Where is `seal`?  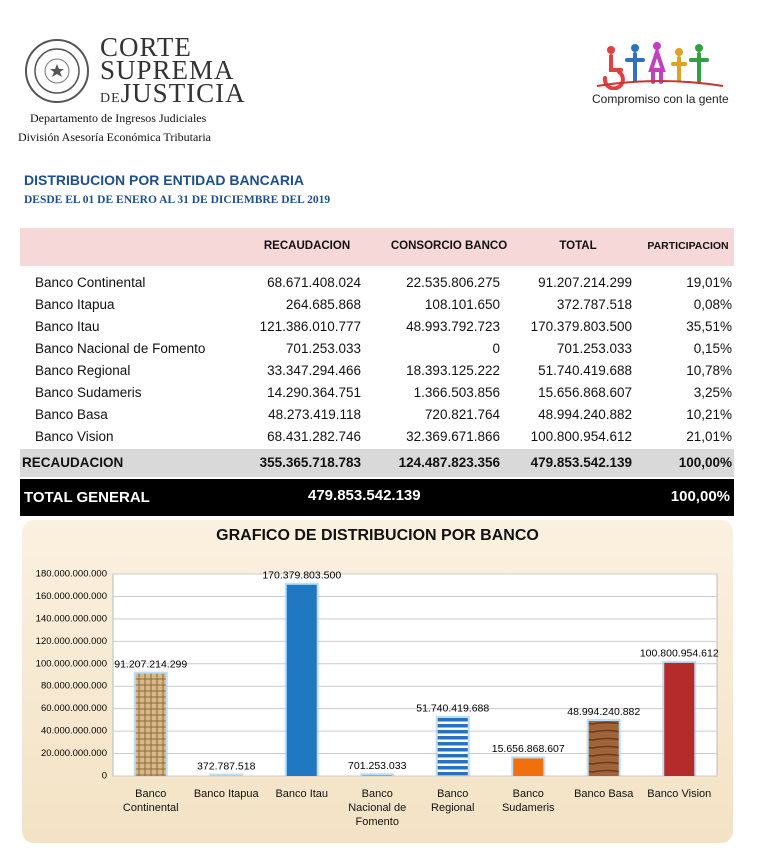
seal is located at coordinates (57, 71).